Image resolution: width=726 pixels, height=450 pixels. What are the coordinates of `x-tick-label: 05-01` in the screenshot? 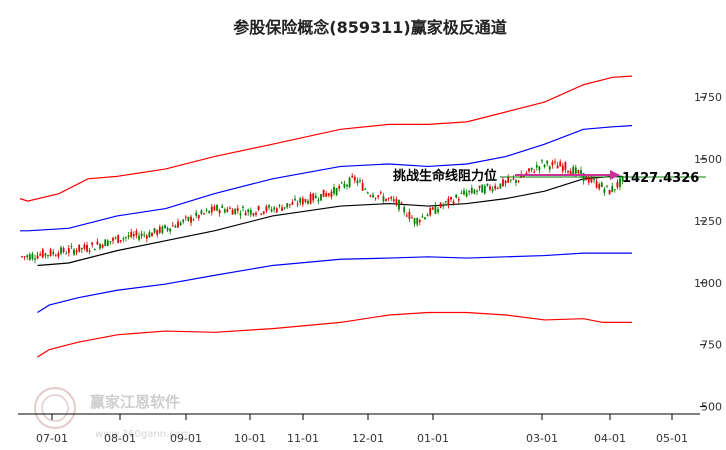 It's located at (672, 438).